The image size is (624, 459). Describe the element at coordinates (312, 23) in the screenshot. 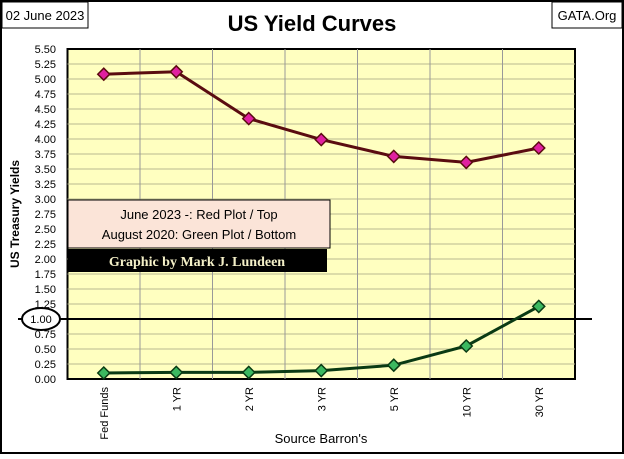

I see `chart-title: US Yield Curves` at that location.